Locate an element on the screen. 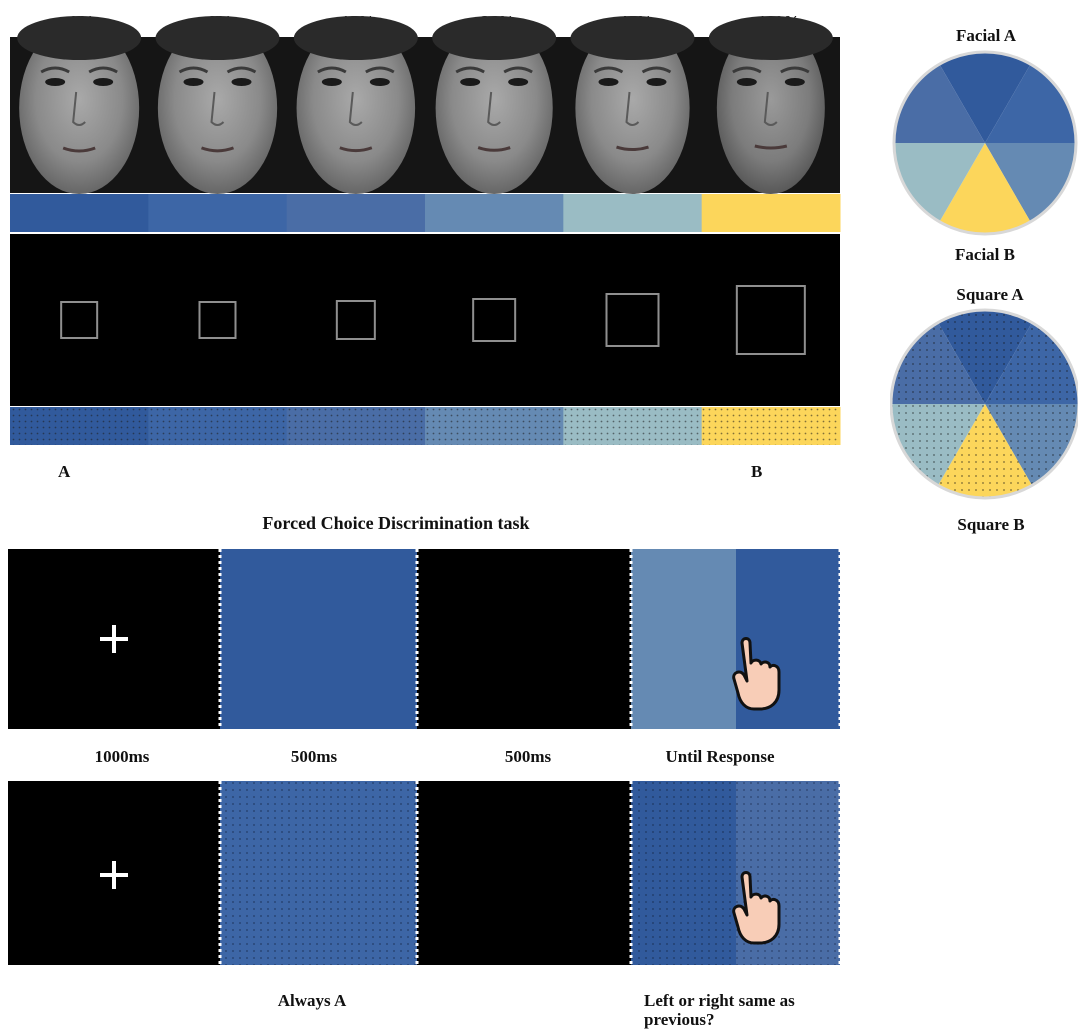  timing-response: Until Response is located at coordinates (720, 756).